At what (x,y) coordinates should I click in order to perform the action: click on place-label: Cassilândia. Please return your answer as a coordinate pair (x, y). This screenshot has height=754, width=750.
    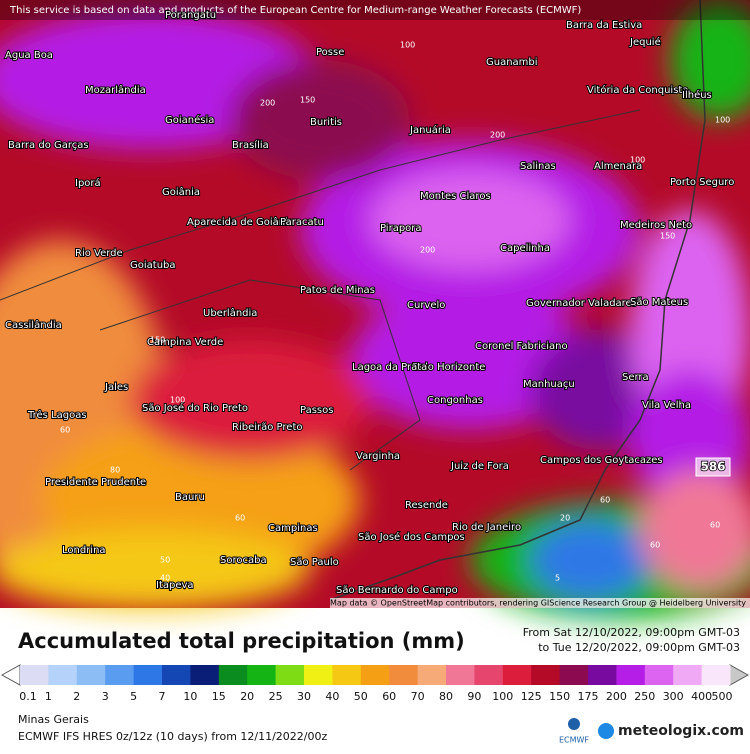
    Looking at the image, I should click on (33, 325).